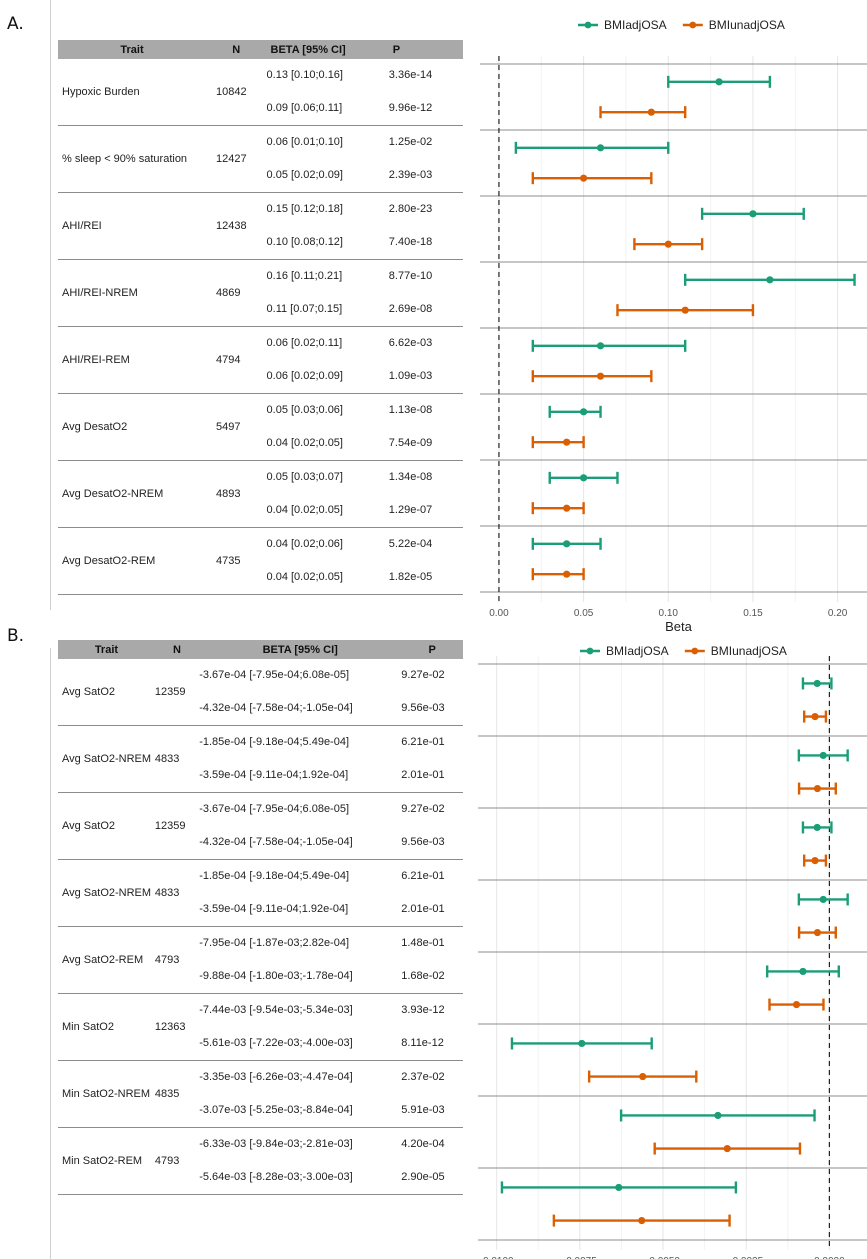 The image size is (867, 1259). What do you see at coordinates (132, 92) in the screenshot?
I see `trait-cell: Hypoxic Burden` at bounding box center [132, 92].